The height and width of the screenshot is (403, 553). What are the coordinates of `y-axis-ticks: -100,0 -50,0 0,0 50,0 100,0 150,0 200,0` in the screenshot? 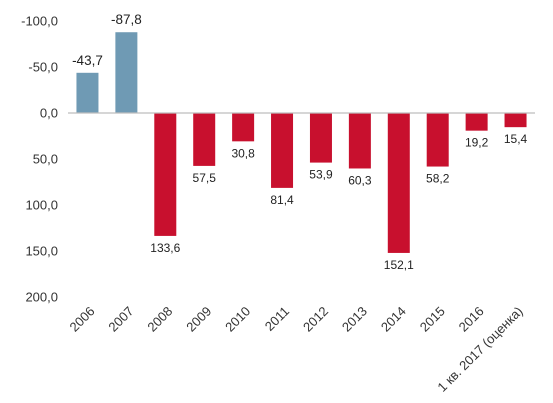 It's located at (39, 159).